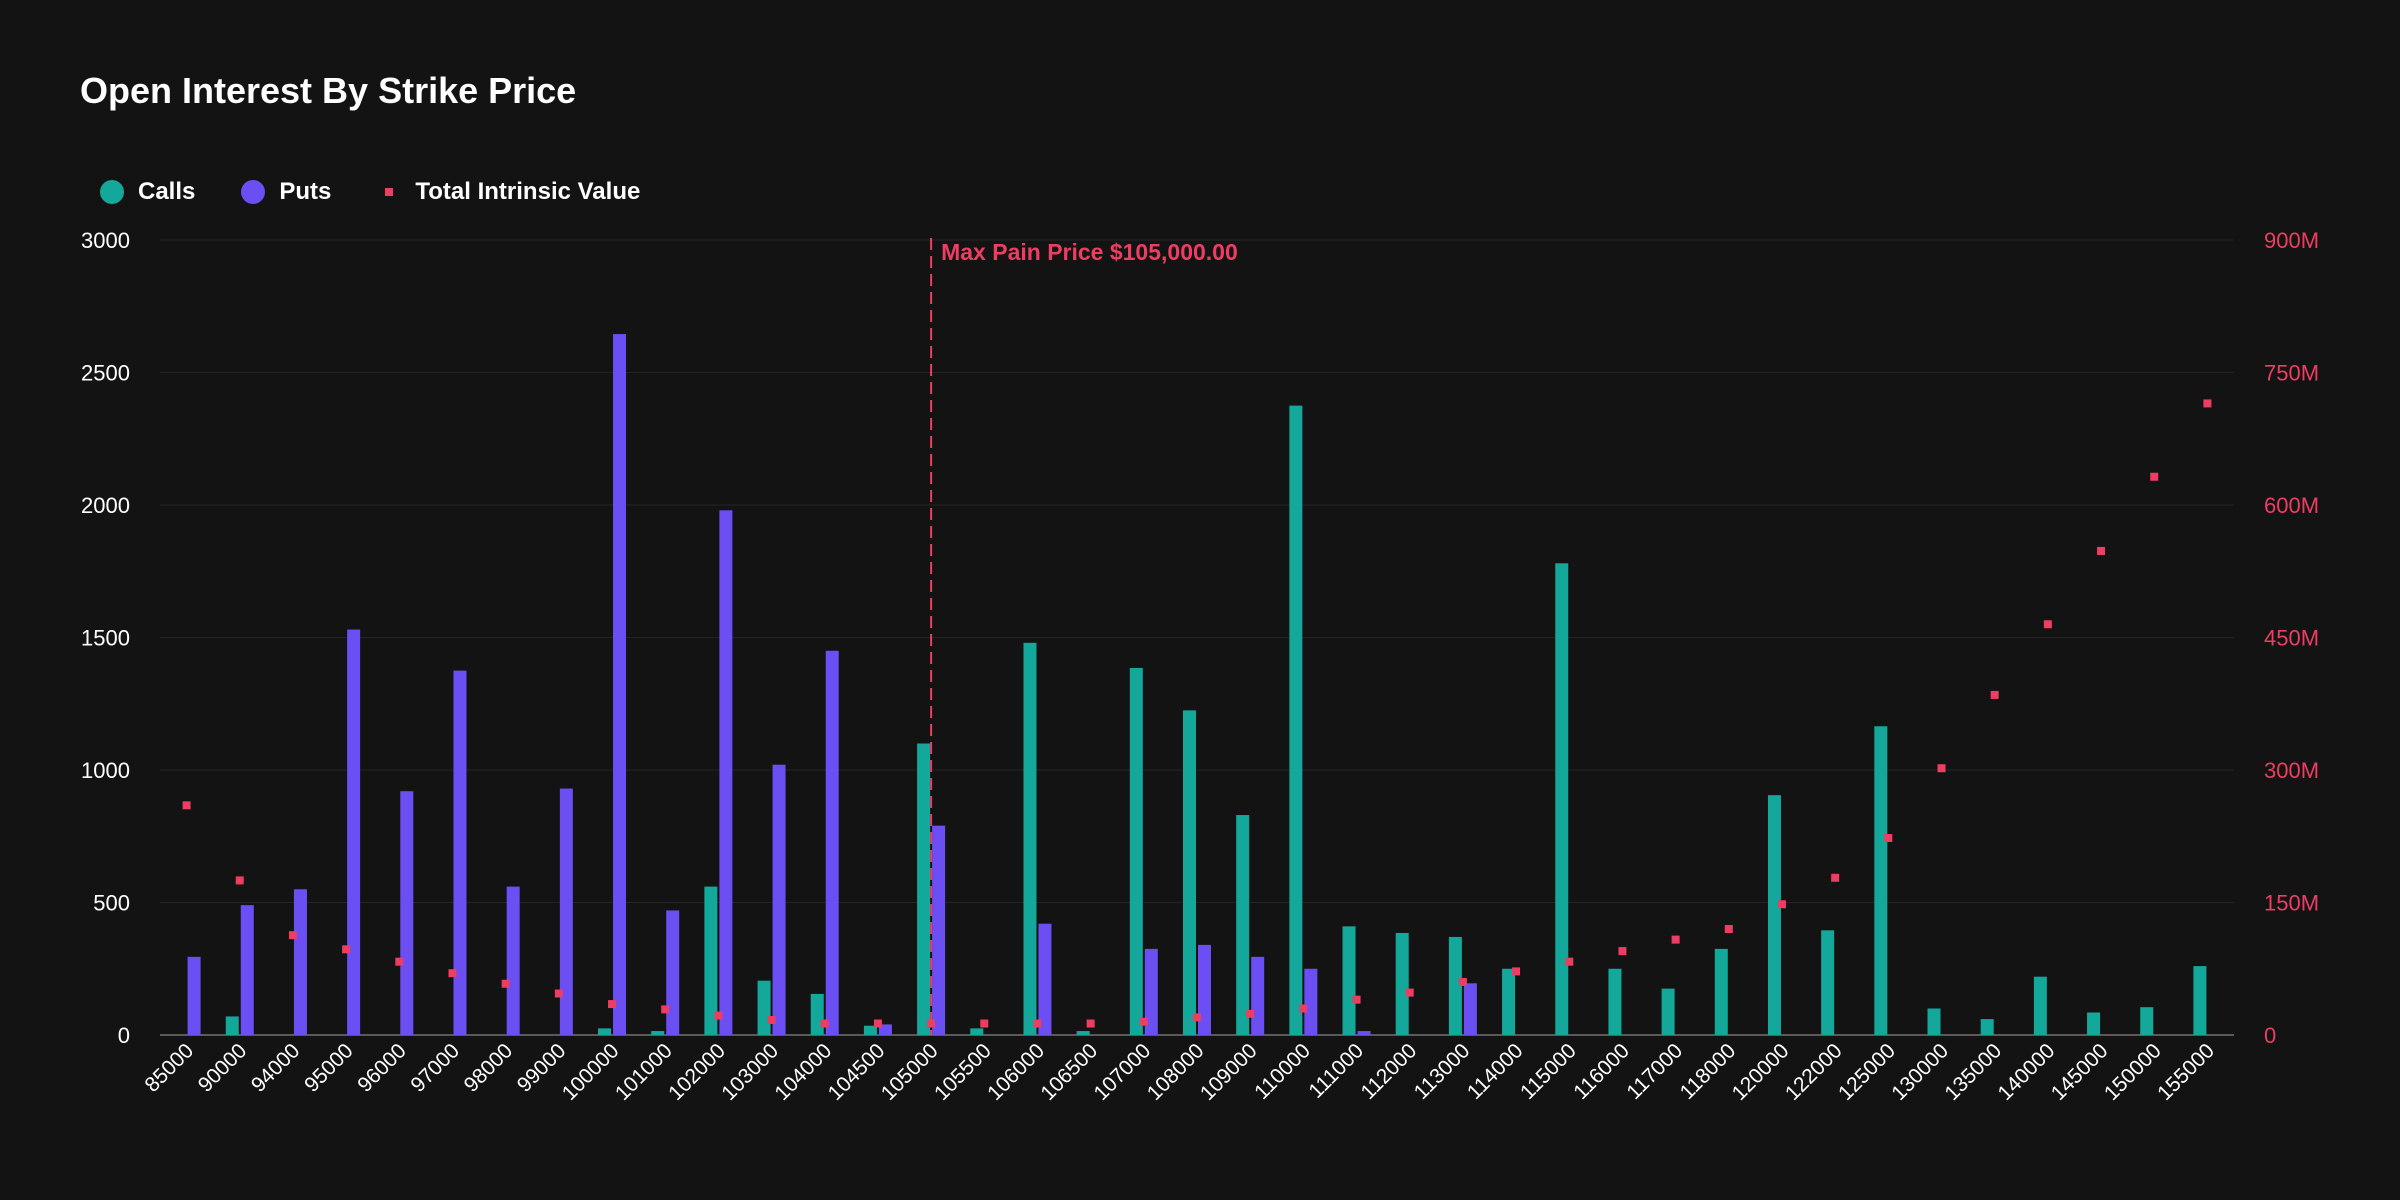  Describe the element at coordinates (528, 191) in the screenshot. I see `legend-label-intrinsic-value: Total Intrinsic Value` at that location.